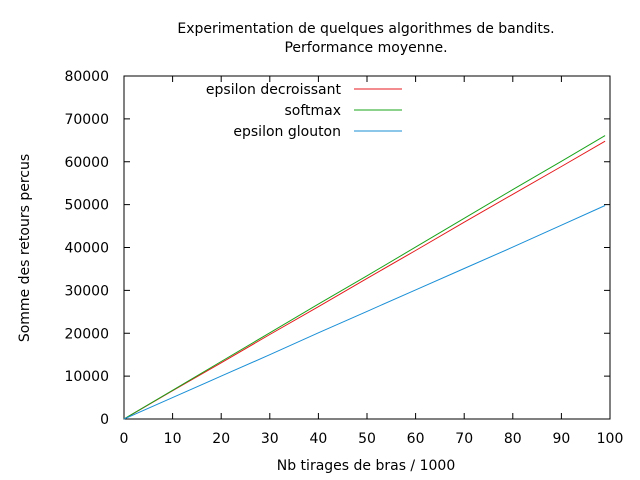 This screenshot has width=640, height=480. I want to click on chart-subtitle: Performance moyenne., so click(365, 48).